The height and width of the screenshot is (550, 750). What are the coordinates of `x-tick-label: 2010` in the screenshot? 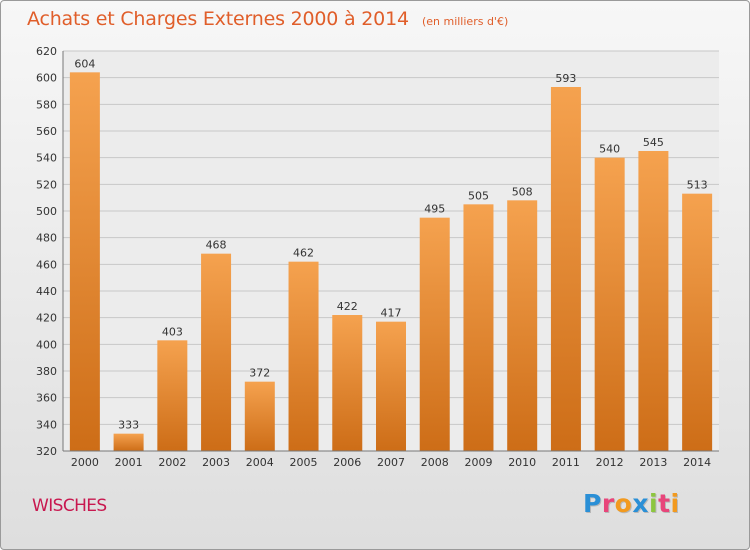 It's located at (522, 462).